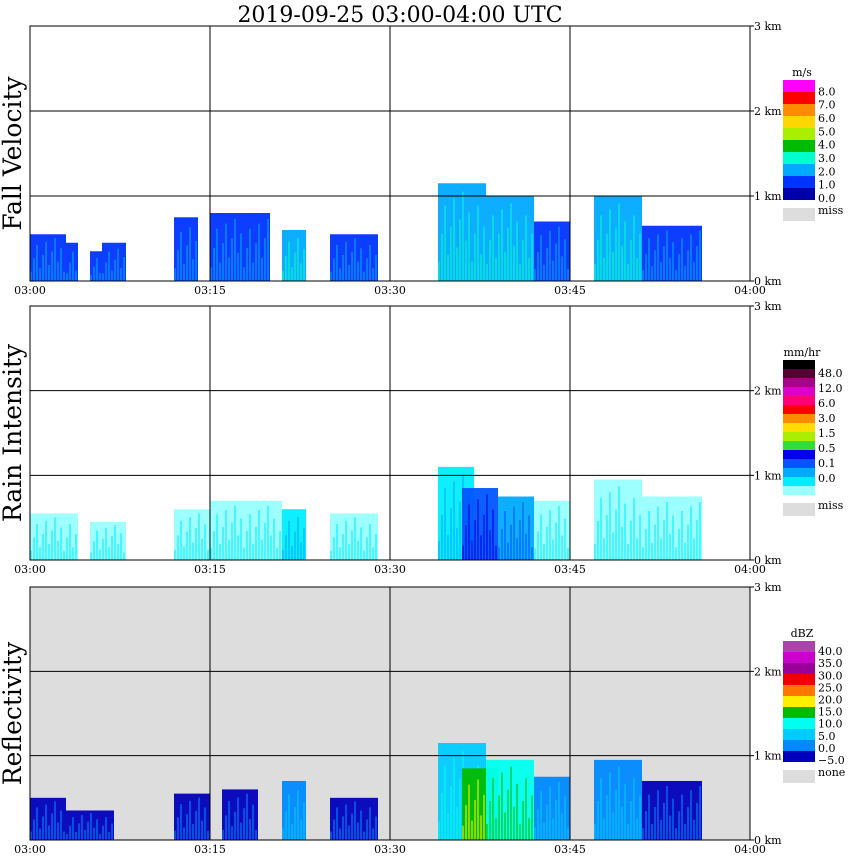  What do you see at coordinates (30, 849) in the screenshot?
I see `time-tick-label: 03:00` at bounding box center [30, 849].